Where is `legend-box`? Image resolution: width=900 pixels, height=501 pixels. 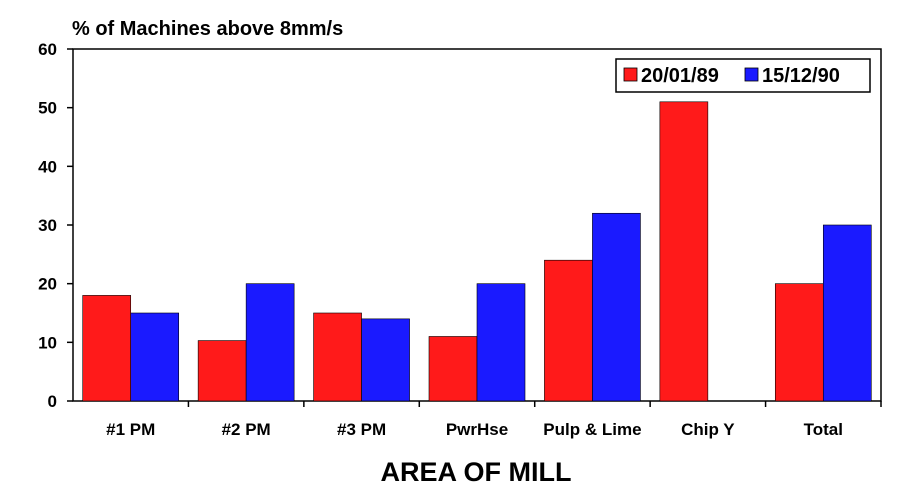
legend-box is located at coordinates (743, 75).